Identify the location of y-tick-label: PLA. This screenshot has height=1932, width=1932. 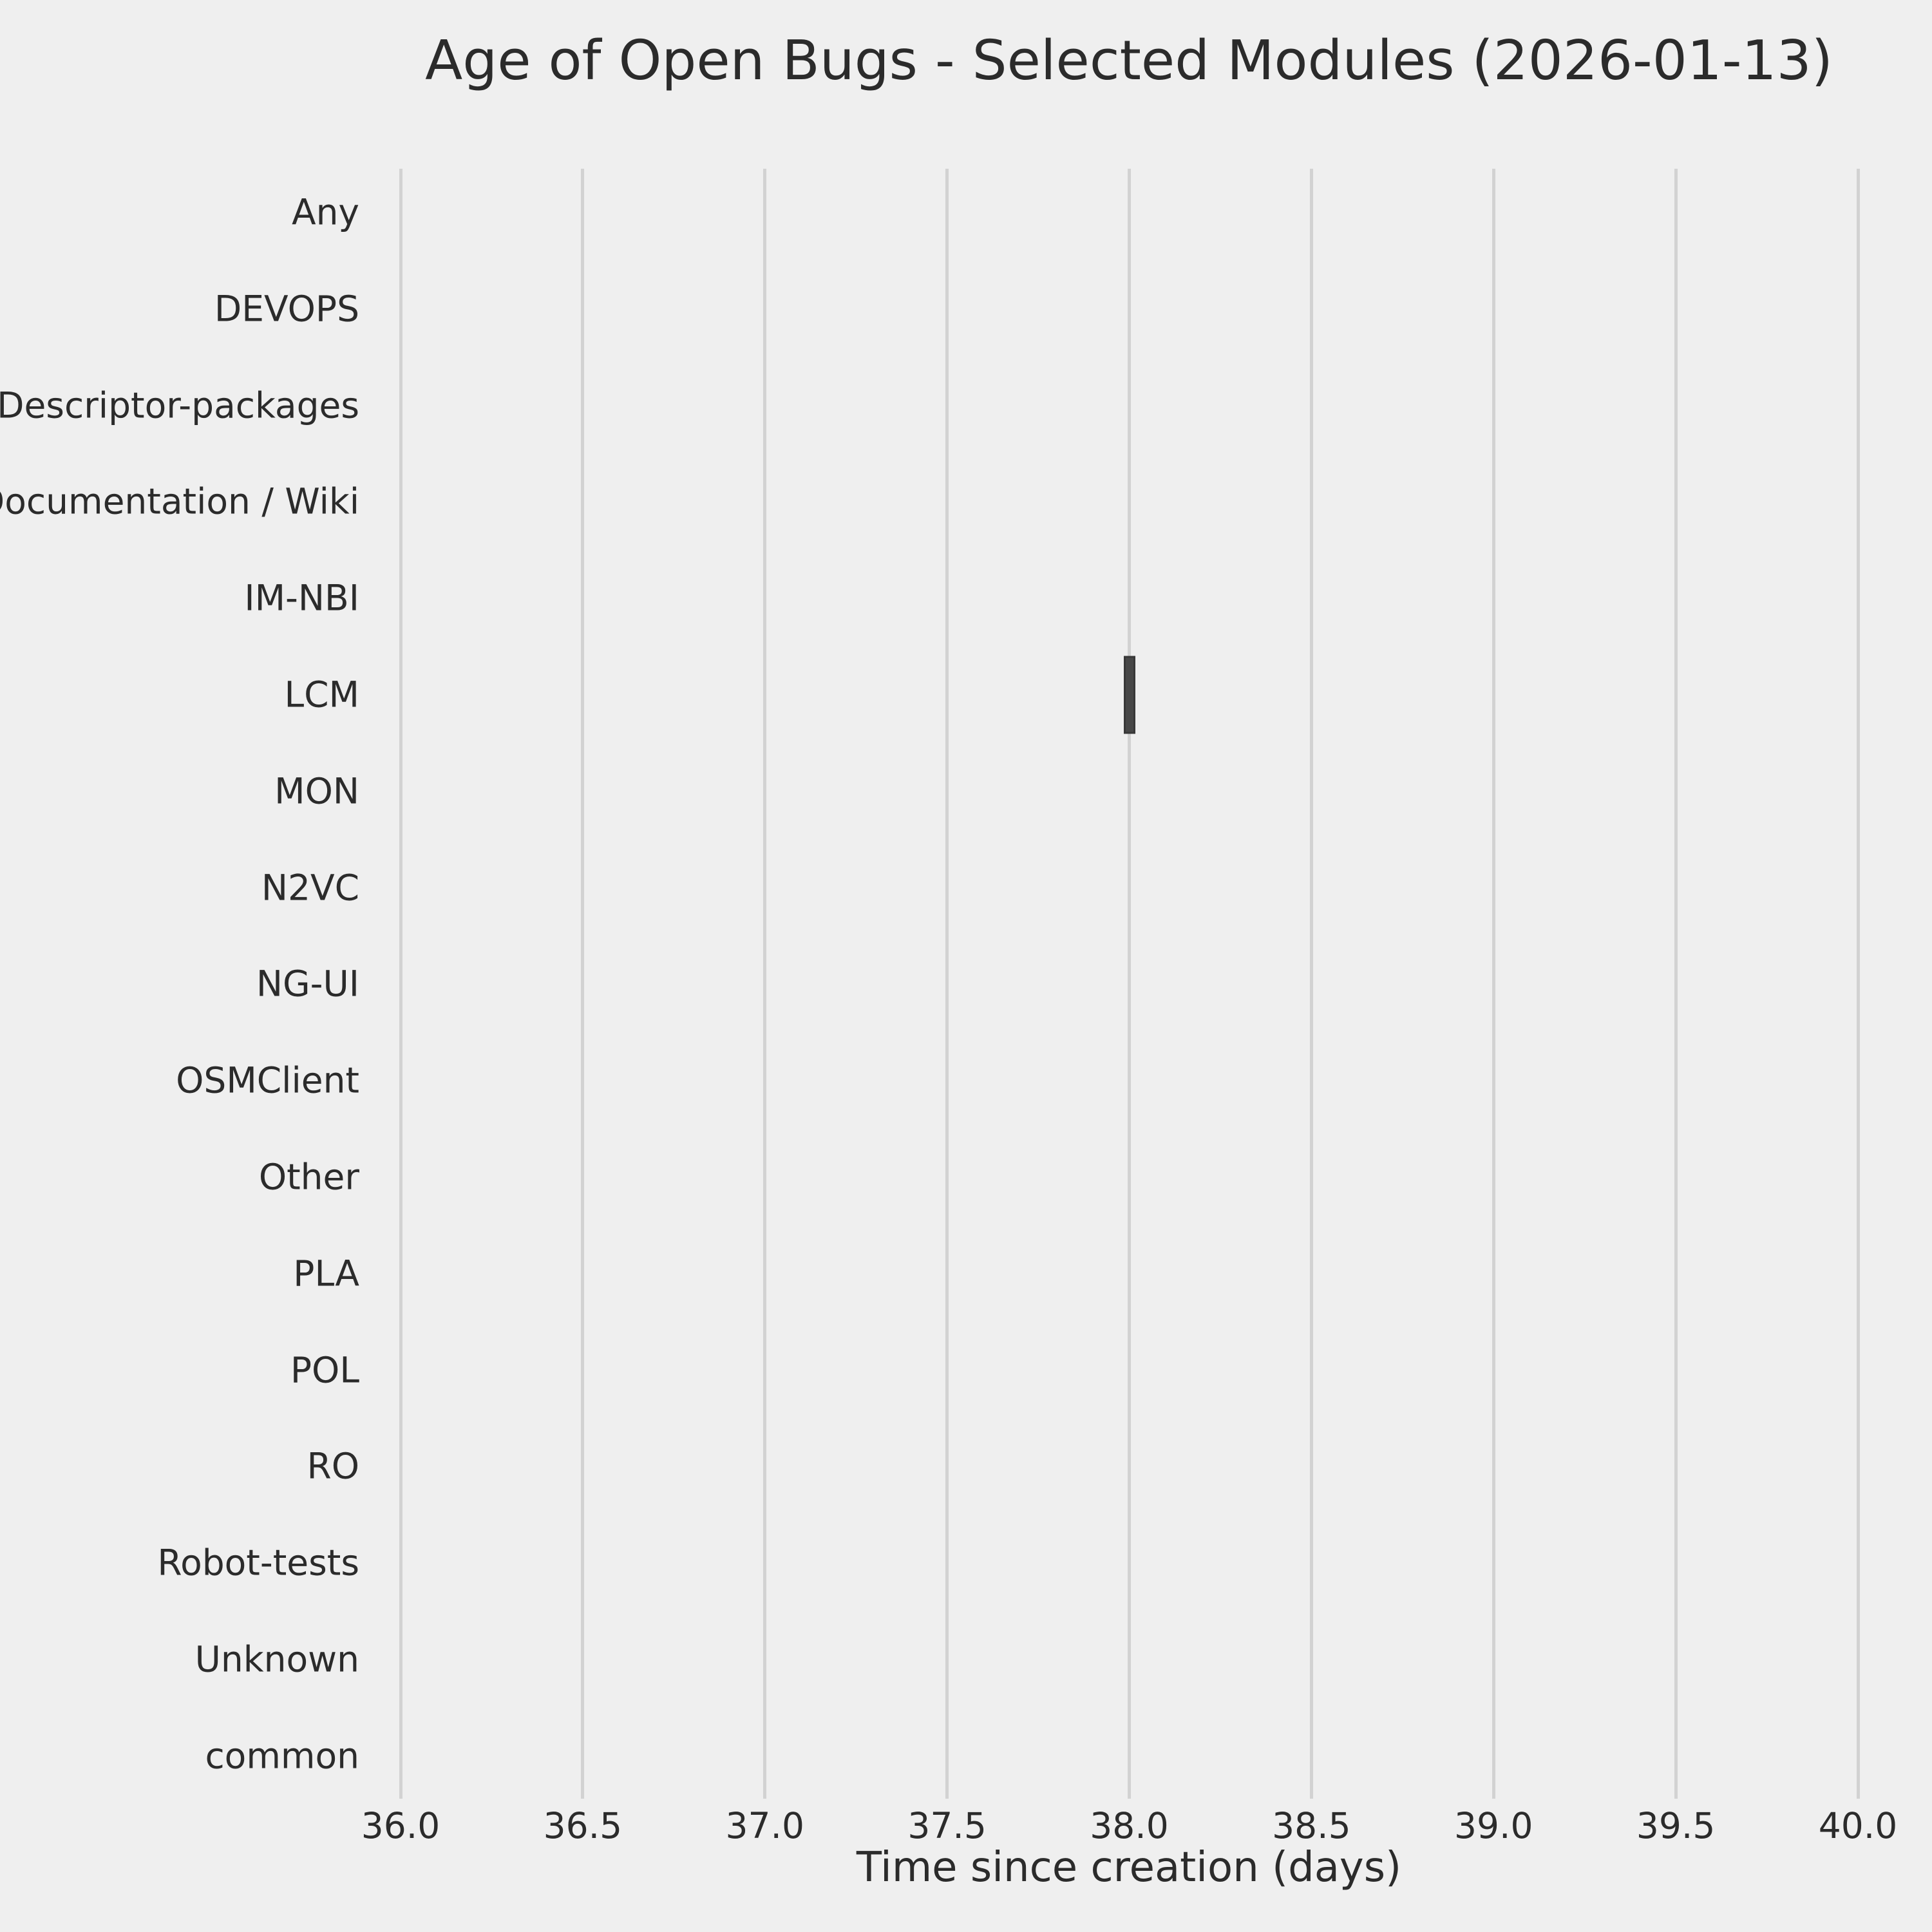
(326, 1273).